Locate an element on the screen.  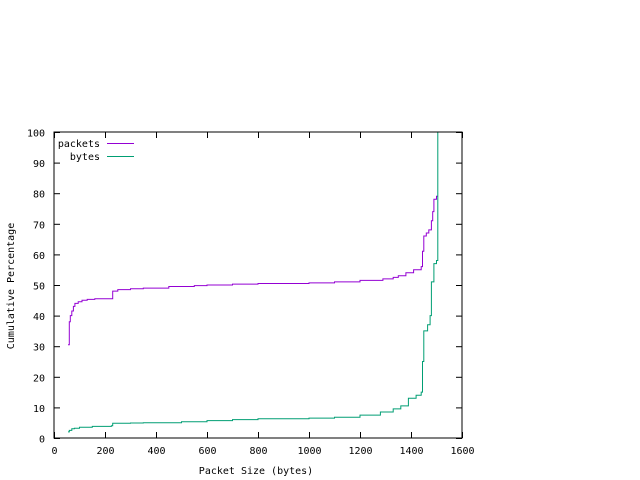
x-tick-label: 1400 is located at coordinates (411, 451).